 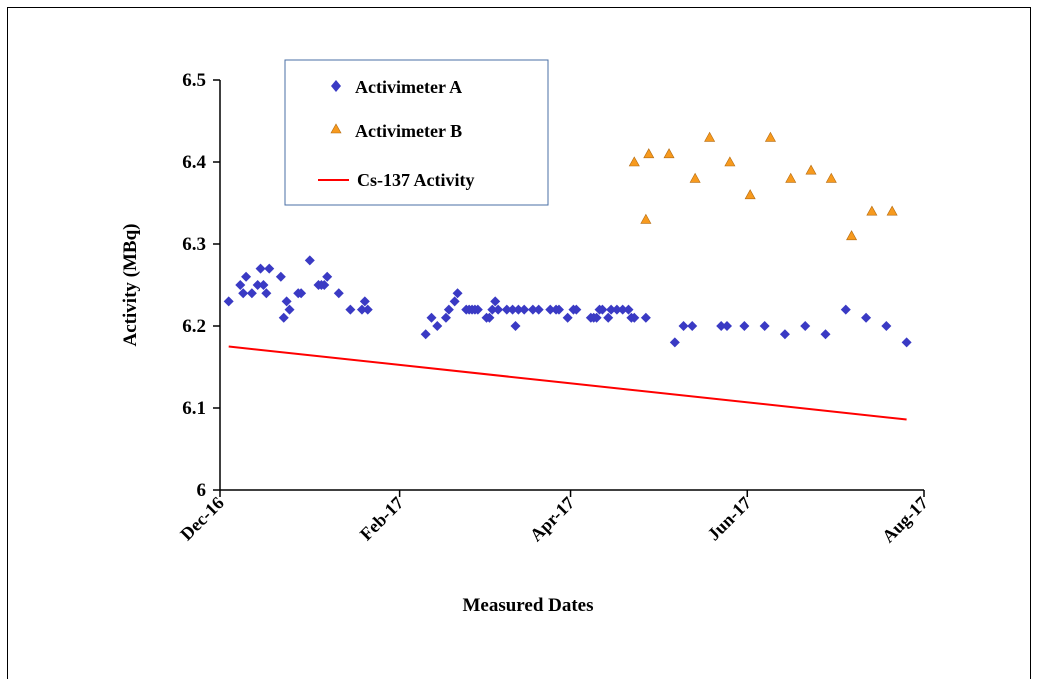 I want to click on x-tick-label: Aug-17, so click(x=905, y=520).